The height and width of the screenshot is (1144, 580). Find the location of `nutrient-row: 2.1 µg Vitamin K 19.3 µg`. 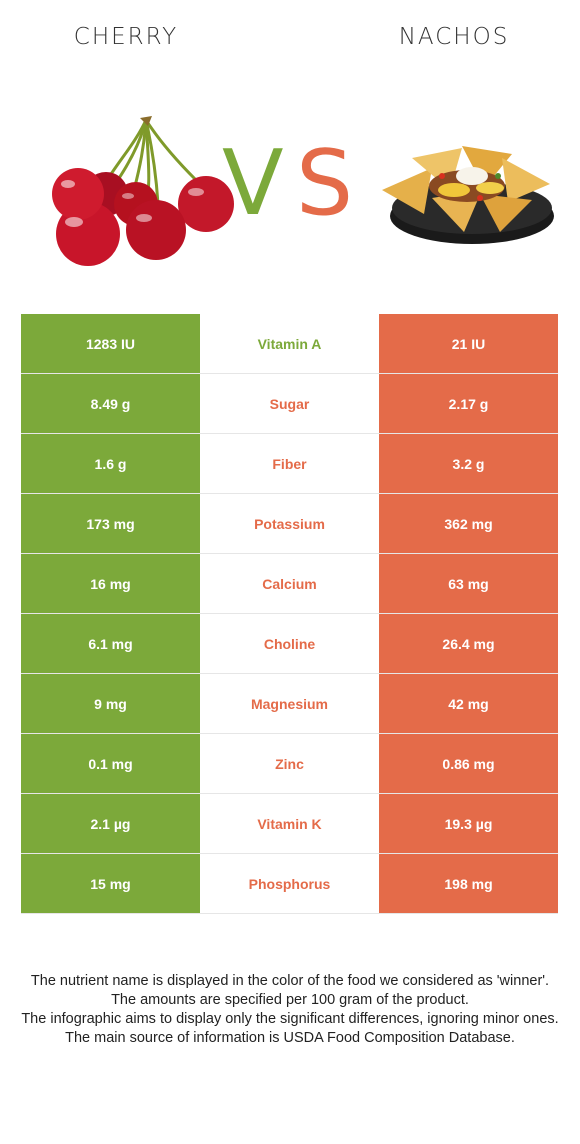

nutrient-row: 2.1 µg Vitamin K 19.3 µg is located at coordinates (289, 823).